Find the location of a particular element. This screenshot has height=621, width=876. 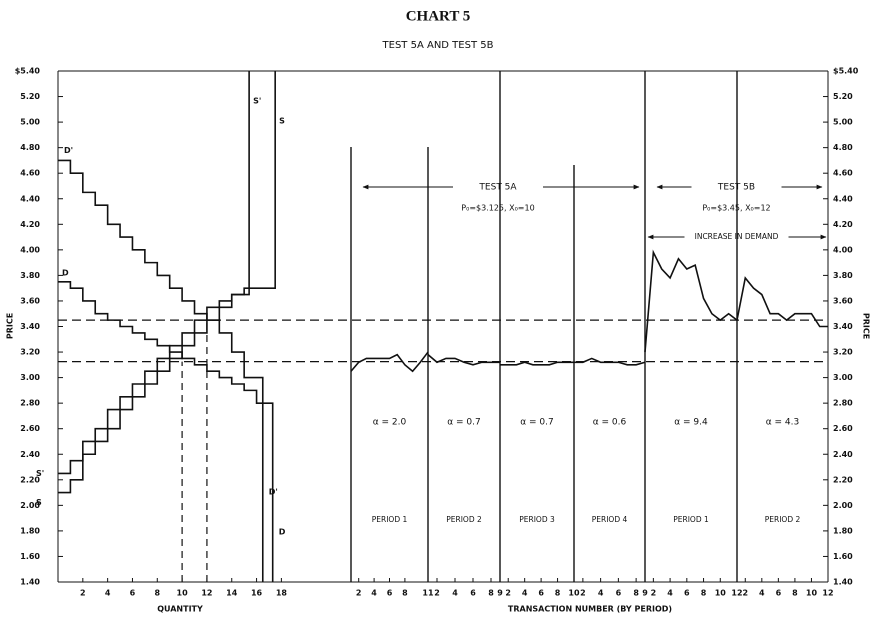

alpha-label: α = 2.0 is located at coordinates (390, 423).